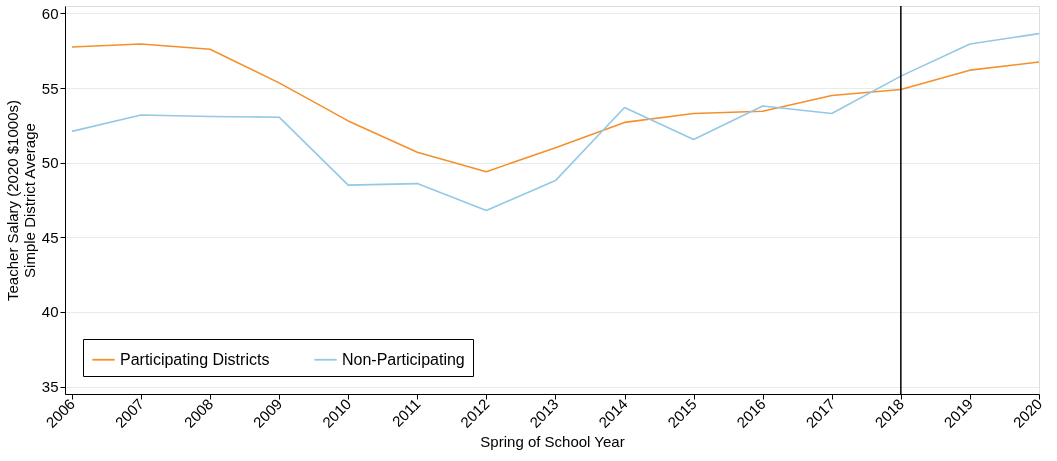 The width and height of the screenshot is (1057, 461). I want to click on y-axis-title: Teacher Salary (2020 $1000s) Simple District Average, so click(20, 200).